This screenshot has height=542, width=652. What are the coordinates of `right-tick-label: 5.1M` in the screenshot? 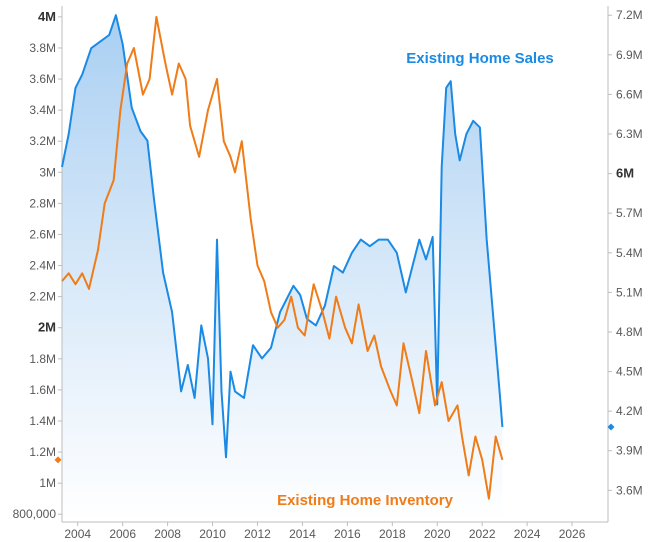 It's located at (629, 292).